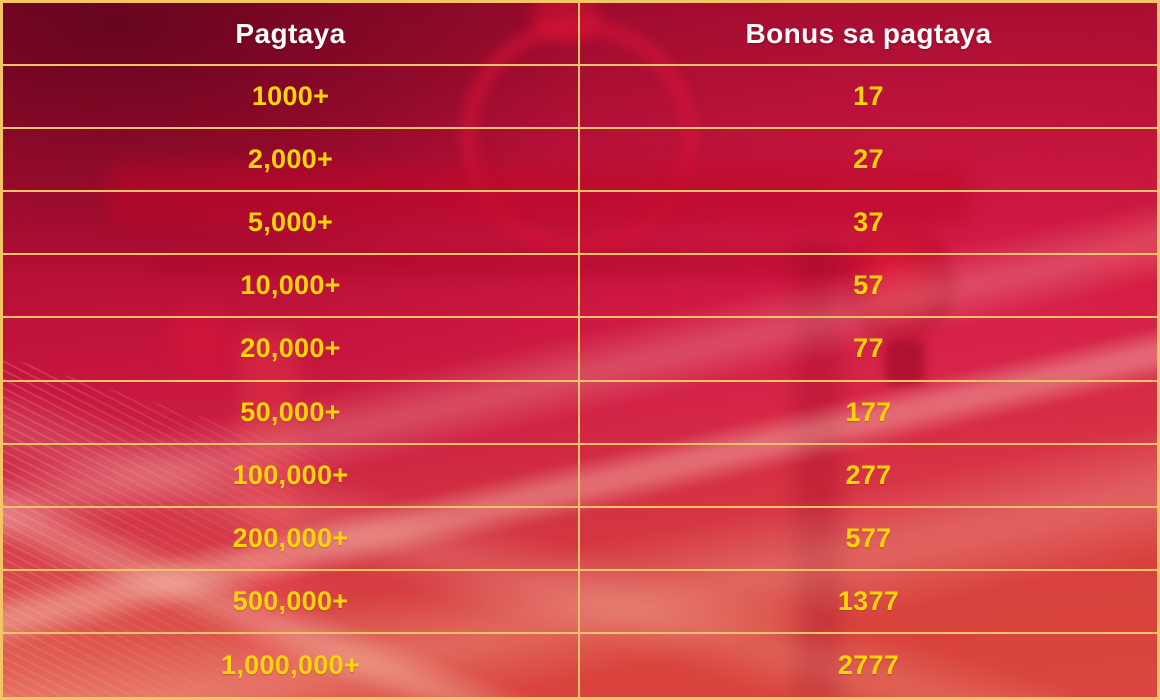 The height and width of the screenshot is (700, 1160). I want to click on bet-tier-cell: 10,000+, so click(291, 287).